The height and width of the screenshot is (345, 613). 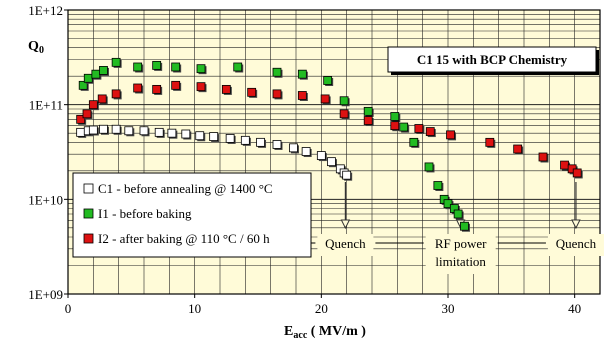 What do you see at coordinates (448, 308) in the screenshot?
I see `x-tick-label: 30` at bounding box center [448, 308].